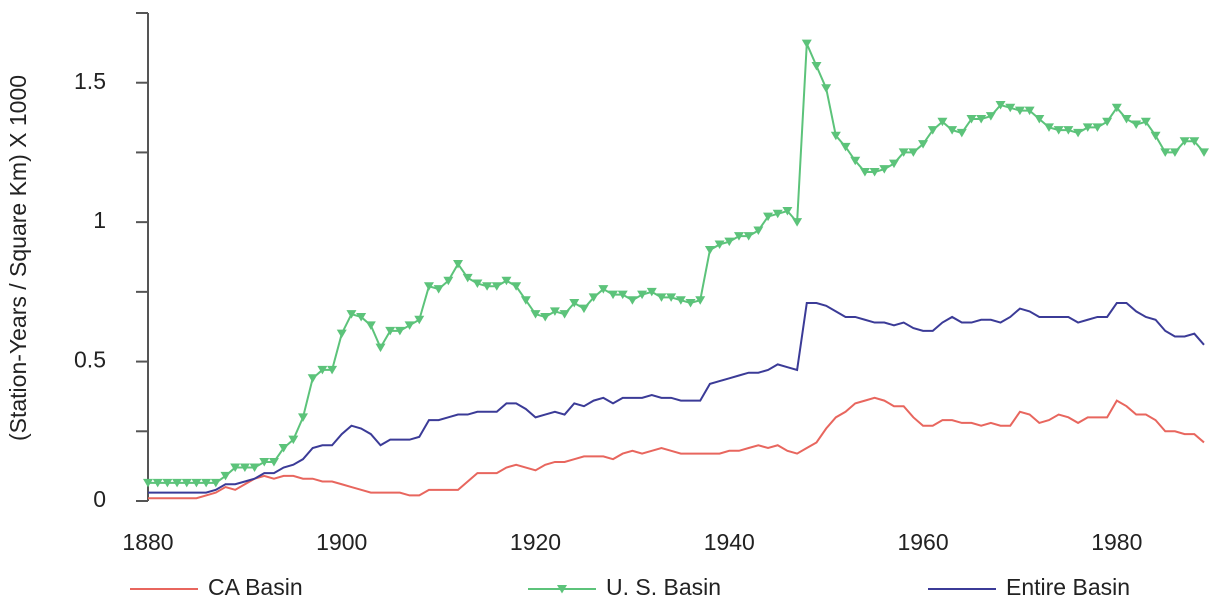 Image resolution: width=1212 pixels, height=604 pixels. I want to click on y-tick-label: 1, so click(99, 220).